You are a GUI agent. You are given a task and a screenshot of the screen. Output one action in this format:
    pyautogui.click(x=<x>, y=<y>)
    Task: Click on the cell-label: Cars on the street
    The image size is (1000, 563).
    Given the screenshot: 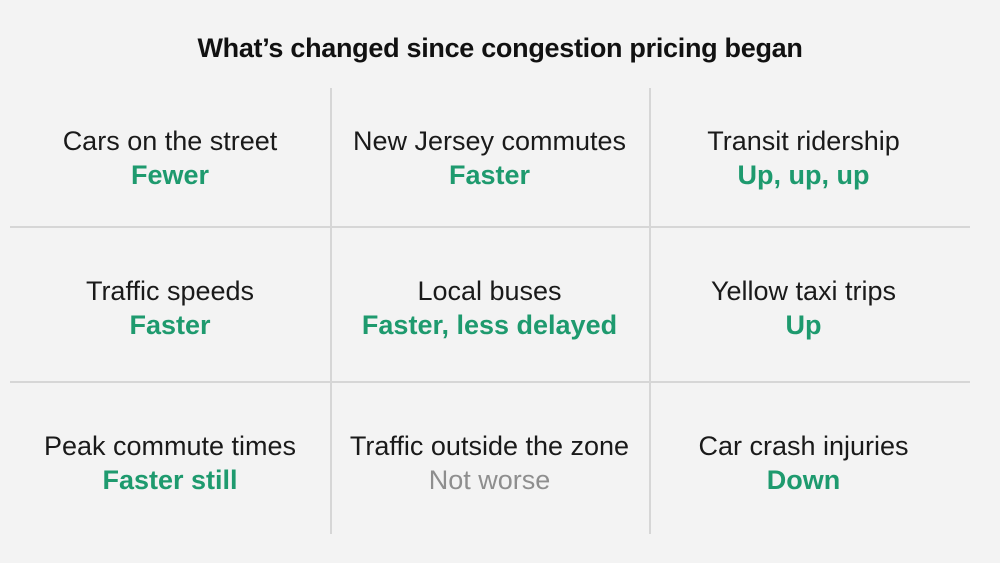 What is the action you would take?
    pyautogui.click(x=170, y=141)
    